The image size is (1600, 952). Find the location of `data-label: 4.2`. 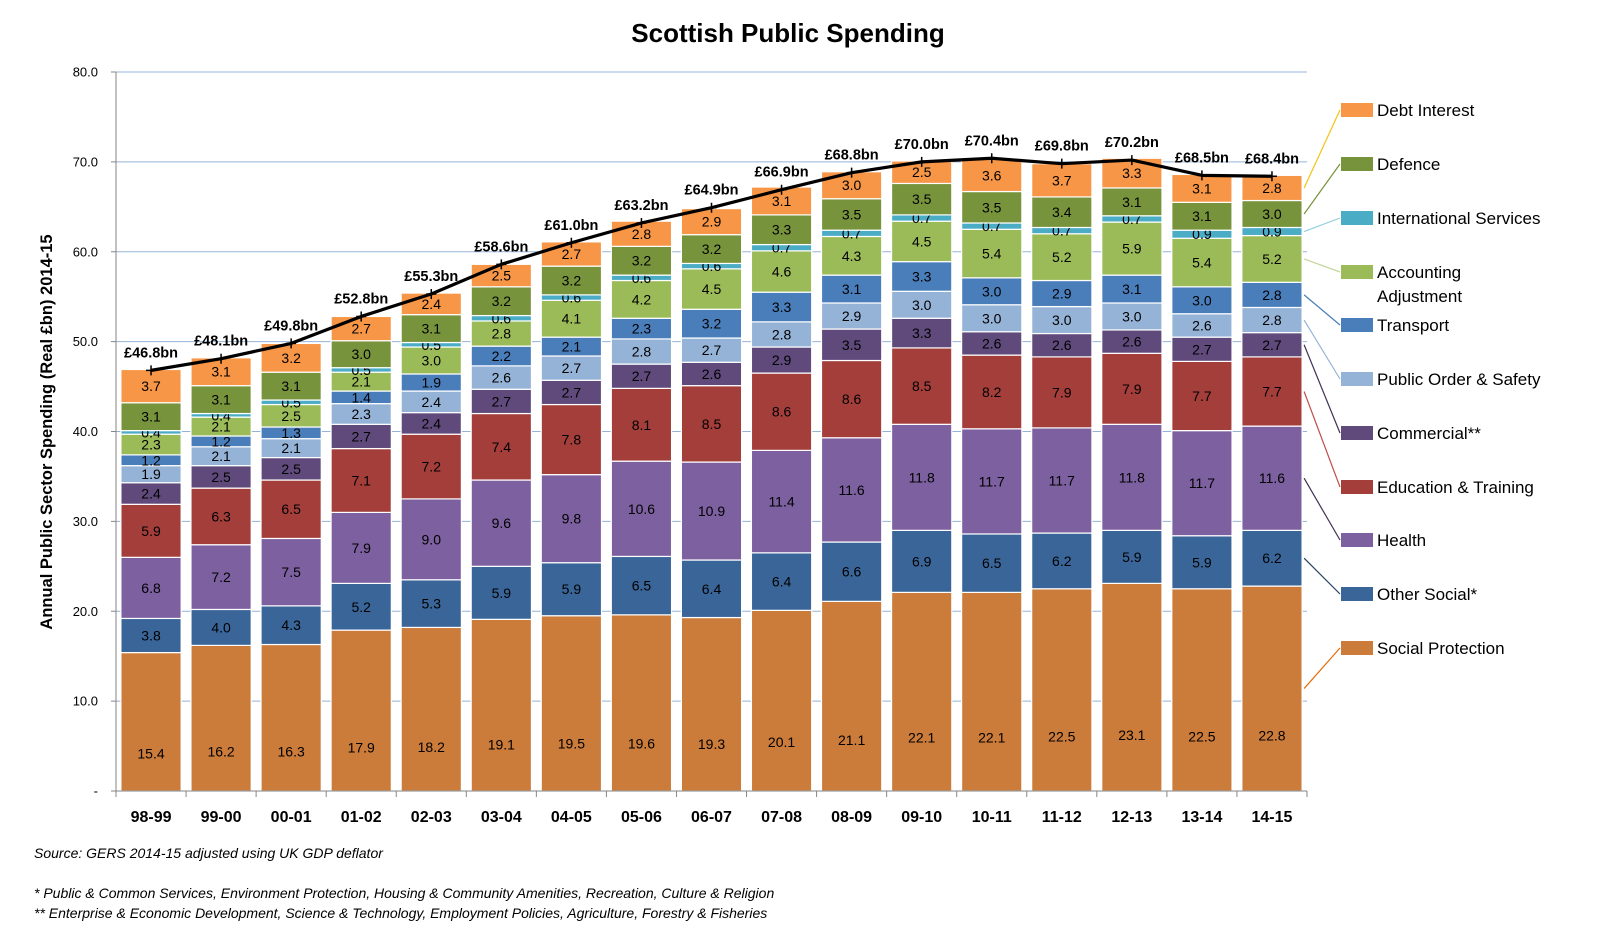

data-label: 4.2 is located at coordinates (642, 299).